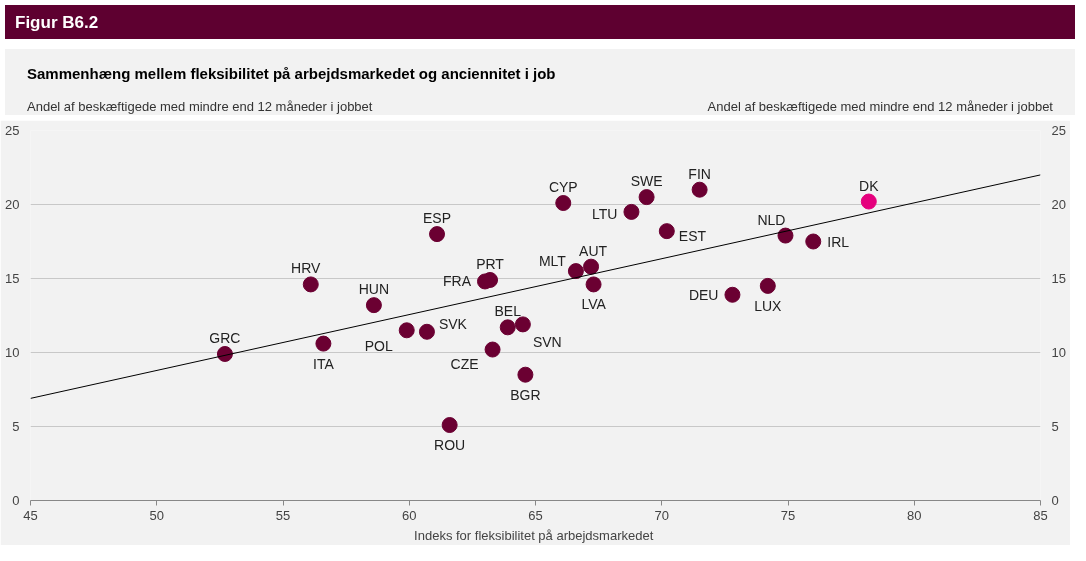 This screenshot has width=1086, height=561. I want to click on annotation: SVN, so click(547, 342).